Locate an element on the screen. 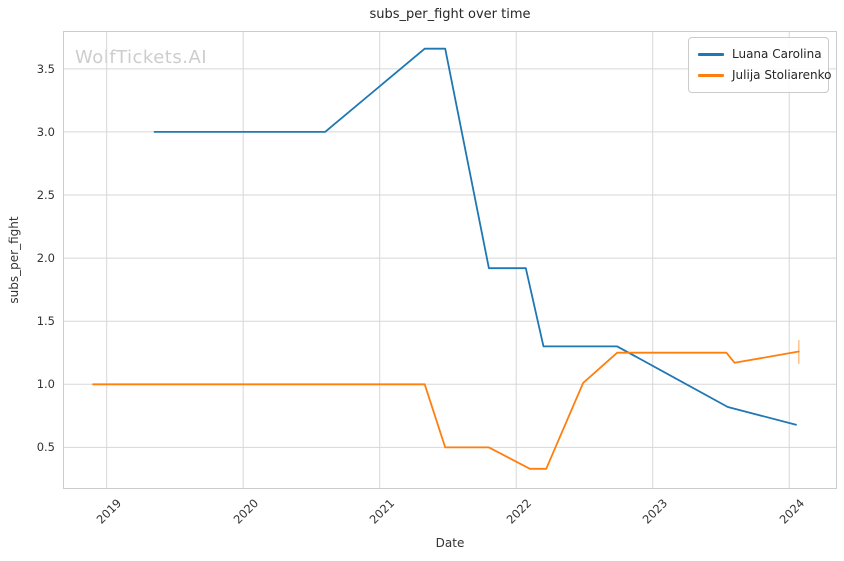 Image resolution: width=844 pixels, height=561 pixels. y-tick-label: 2.5 is located at coordinates (45, 195).